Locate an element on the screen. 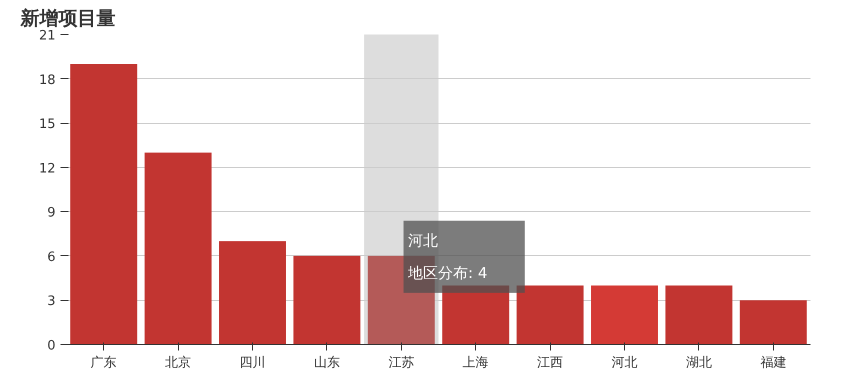  x-tick-label: 上海 is located at coordinates (475, 363).